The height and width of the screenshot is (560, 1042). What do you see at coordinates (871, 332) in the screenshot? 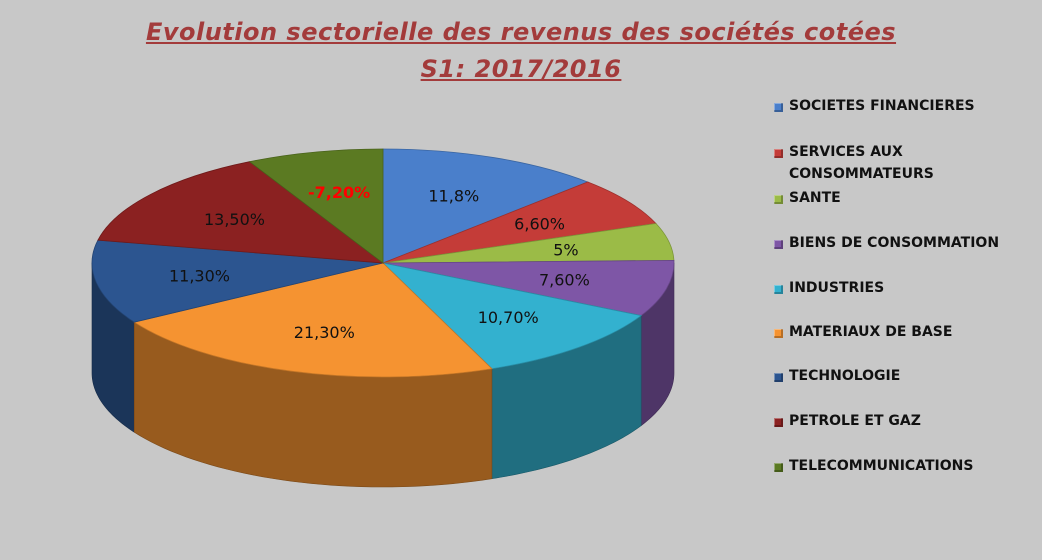
I see `legend-label: MATERIAUX DE BASE` at bounding box center [871, 332].